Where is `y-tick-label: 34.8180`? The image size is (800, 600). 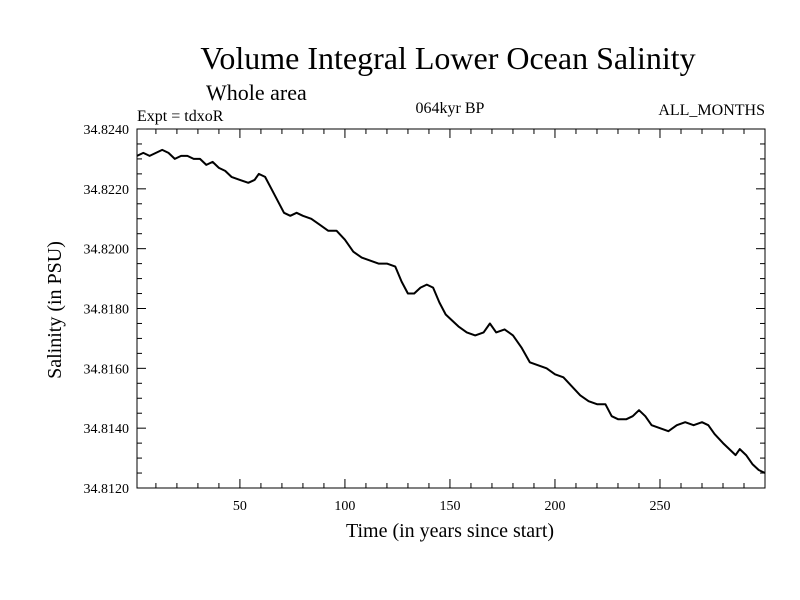 y-tick-label: 34.8180 is located at coordinates (107, 310).